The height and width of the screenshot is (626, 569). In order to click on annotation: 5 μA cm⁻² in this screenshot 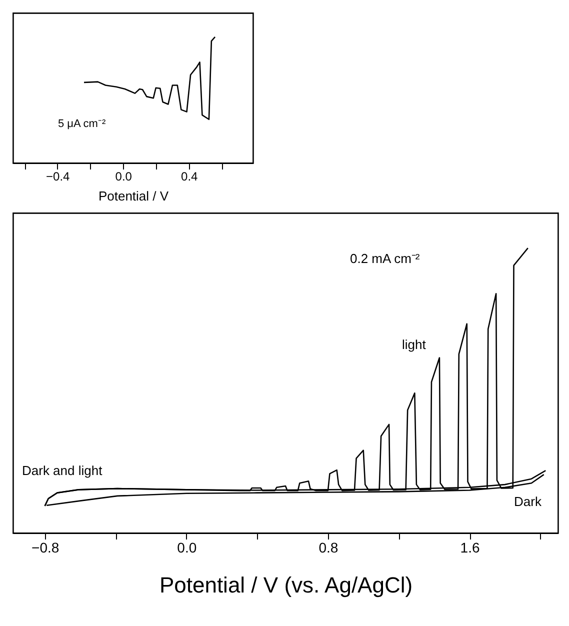, I will do `click(82, 124)`.